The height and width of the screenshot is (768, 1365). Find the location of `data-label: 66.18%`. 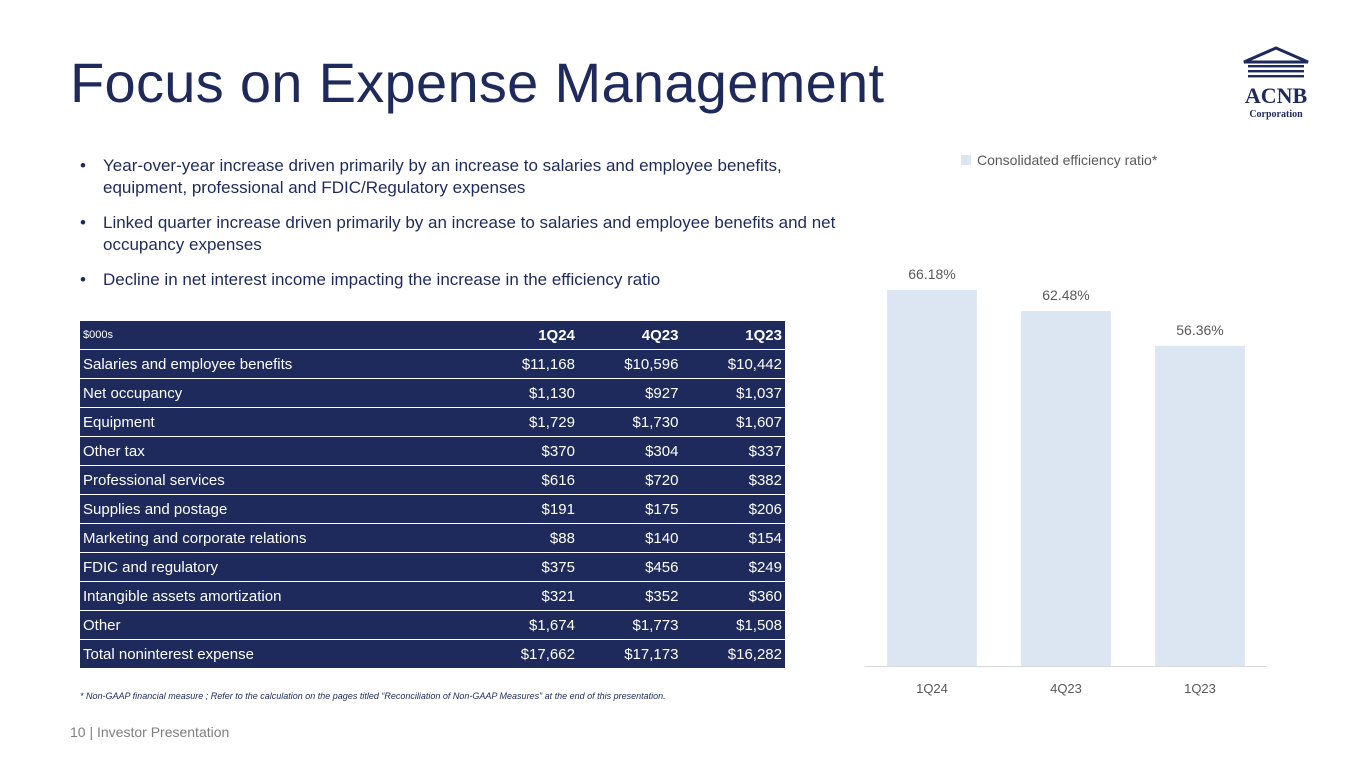

data-label: 66.18% is located at coordinates (931, 274).